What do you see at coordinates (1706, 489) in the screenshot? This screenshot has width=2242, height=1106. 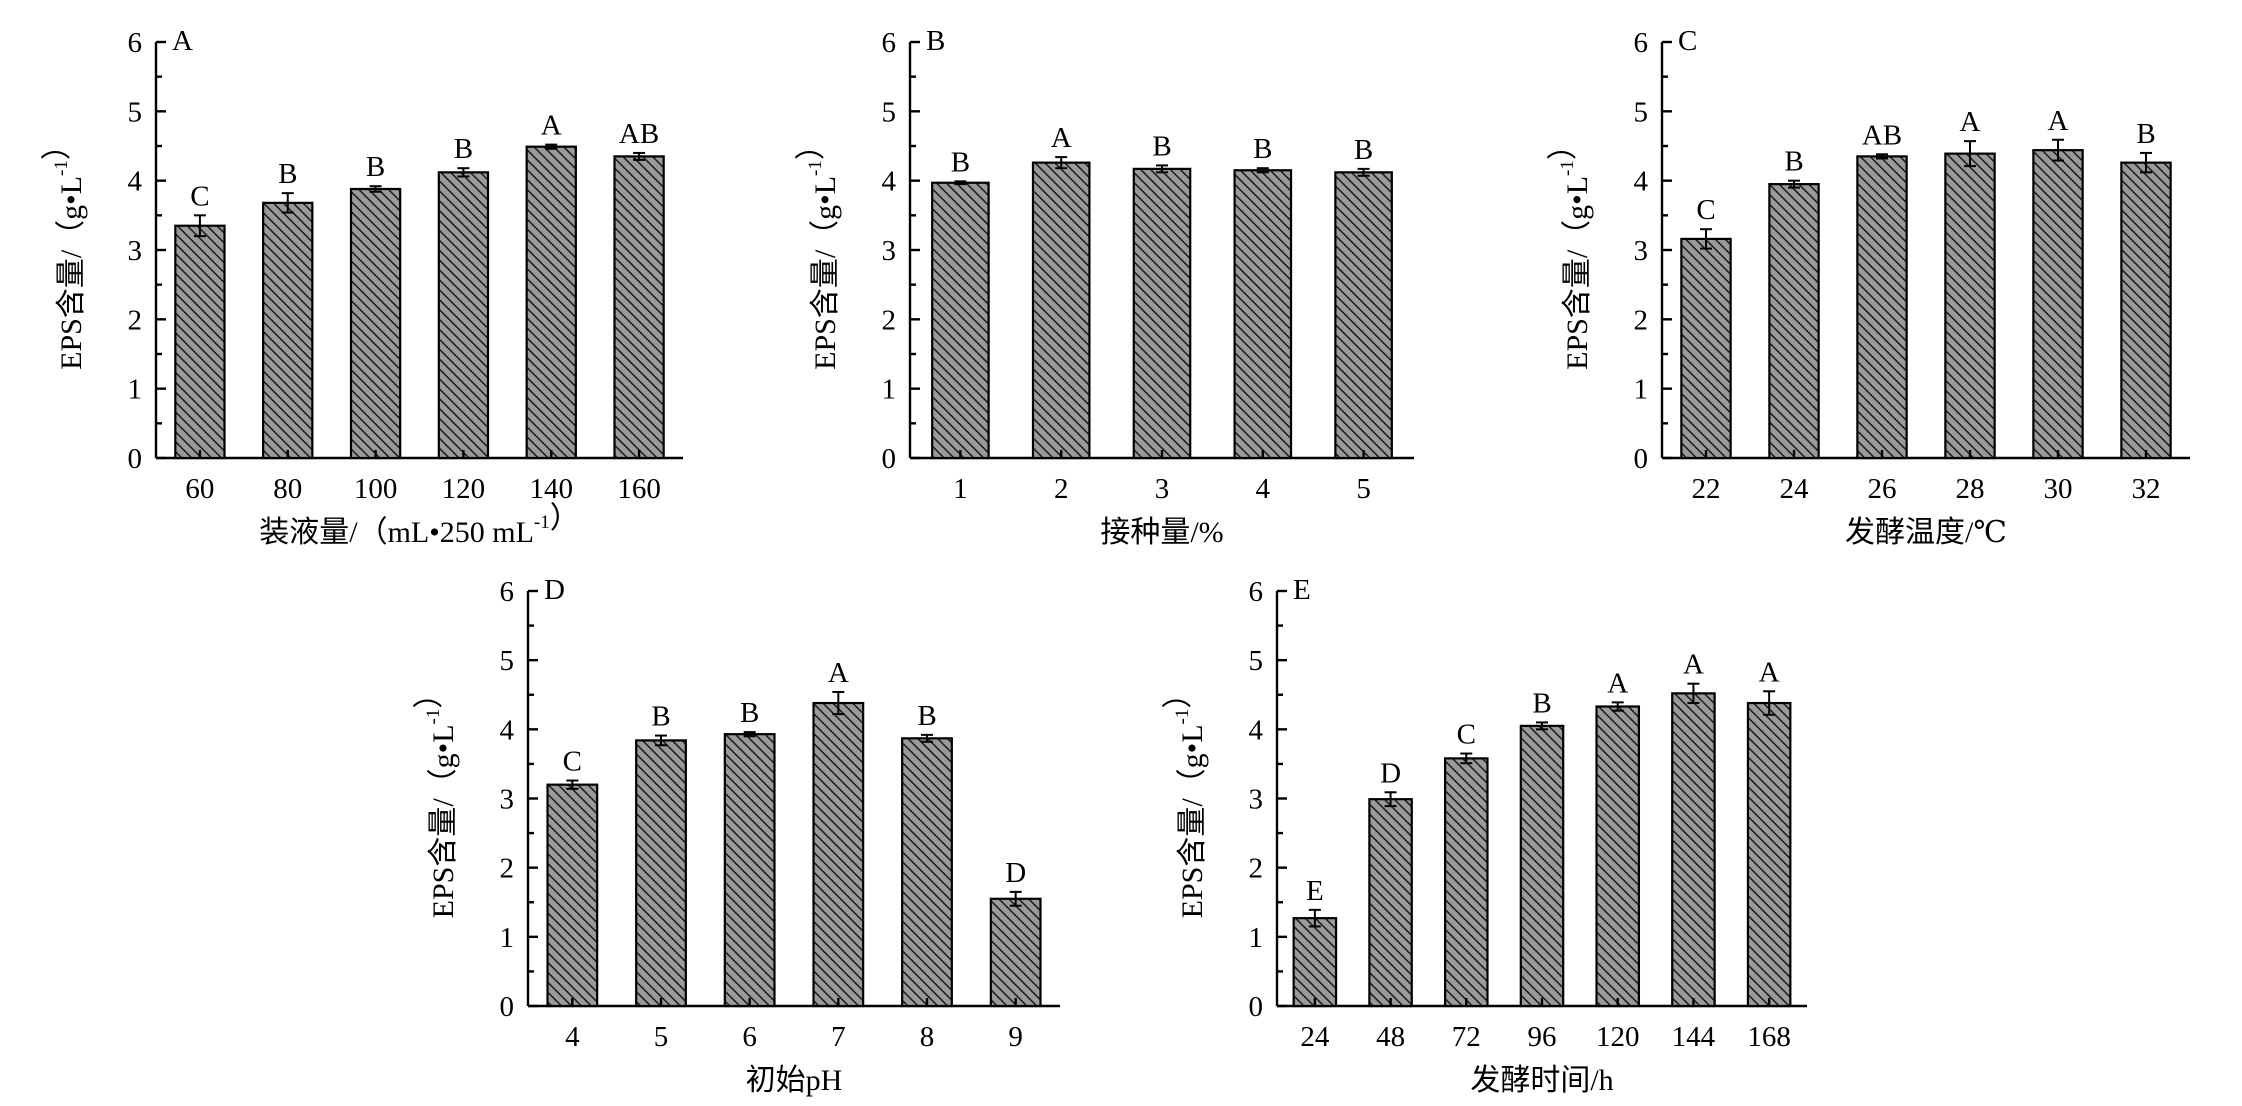 I see `x-tick-label: 22` at bounding box center [1706, 489].